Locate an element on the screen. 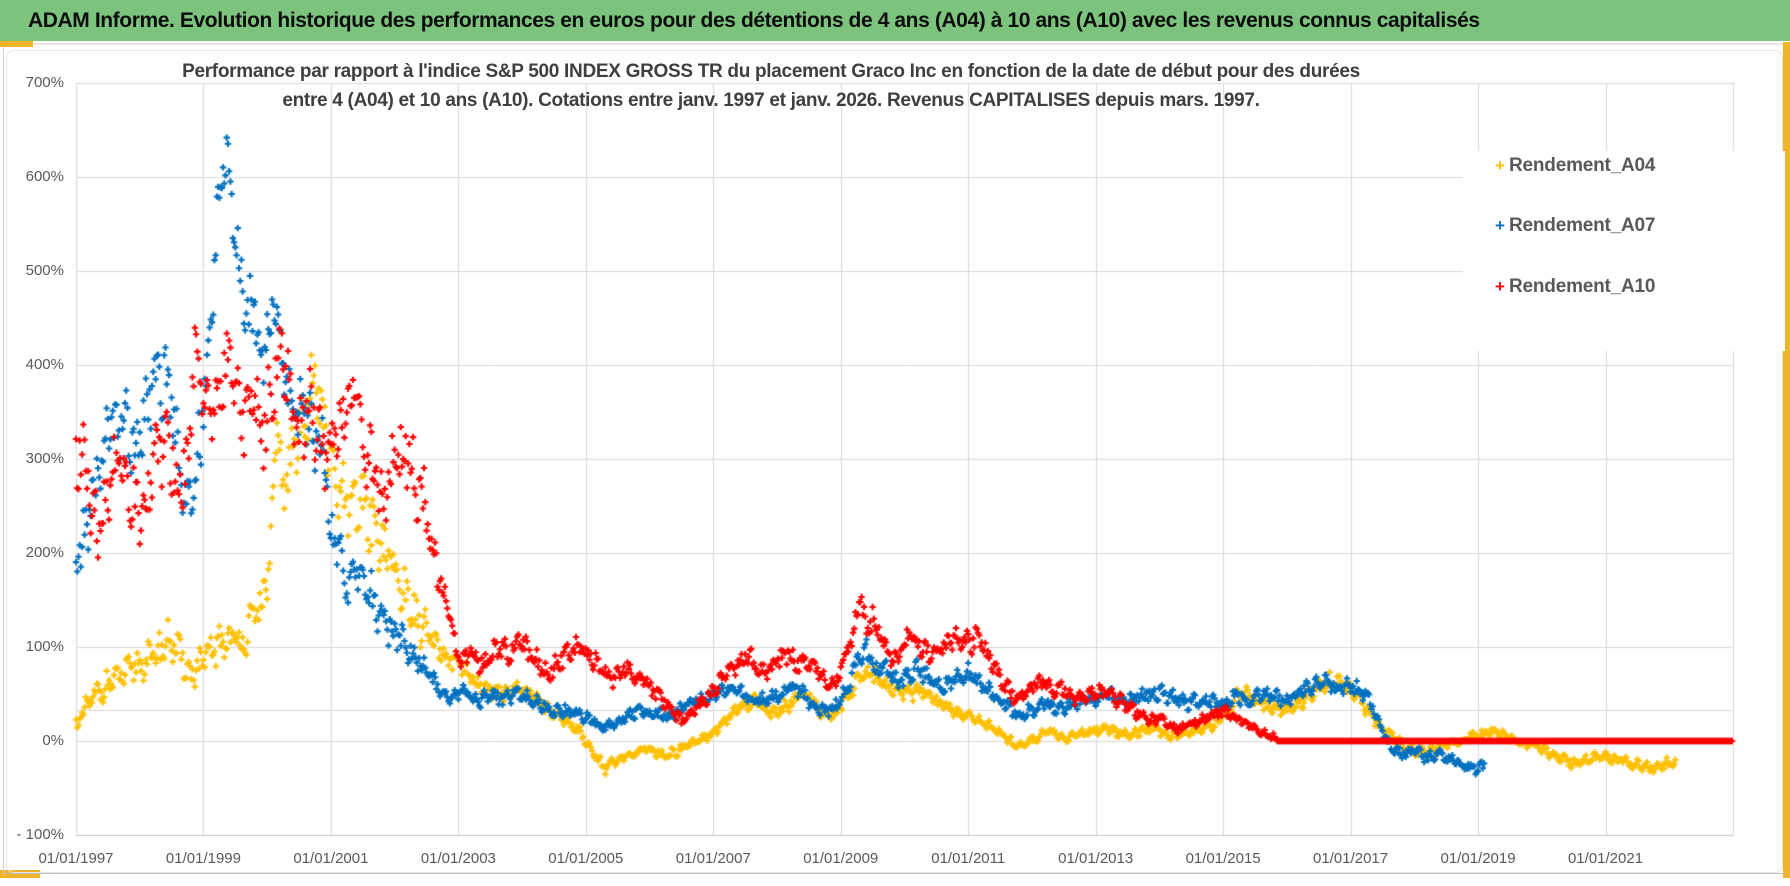 The image size is (1790, 886). legend-label: Rendement_A04 is located at coordinates (1582, 165).